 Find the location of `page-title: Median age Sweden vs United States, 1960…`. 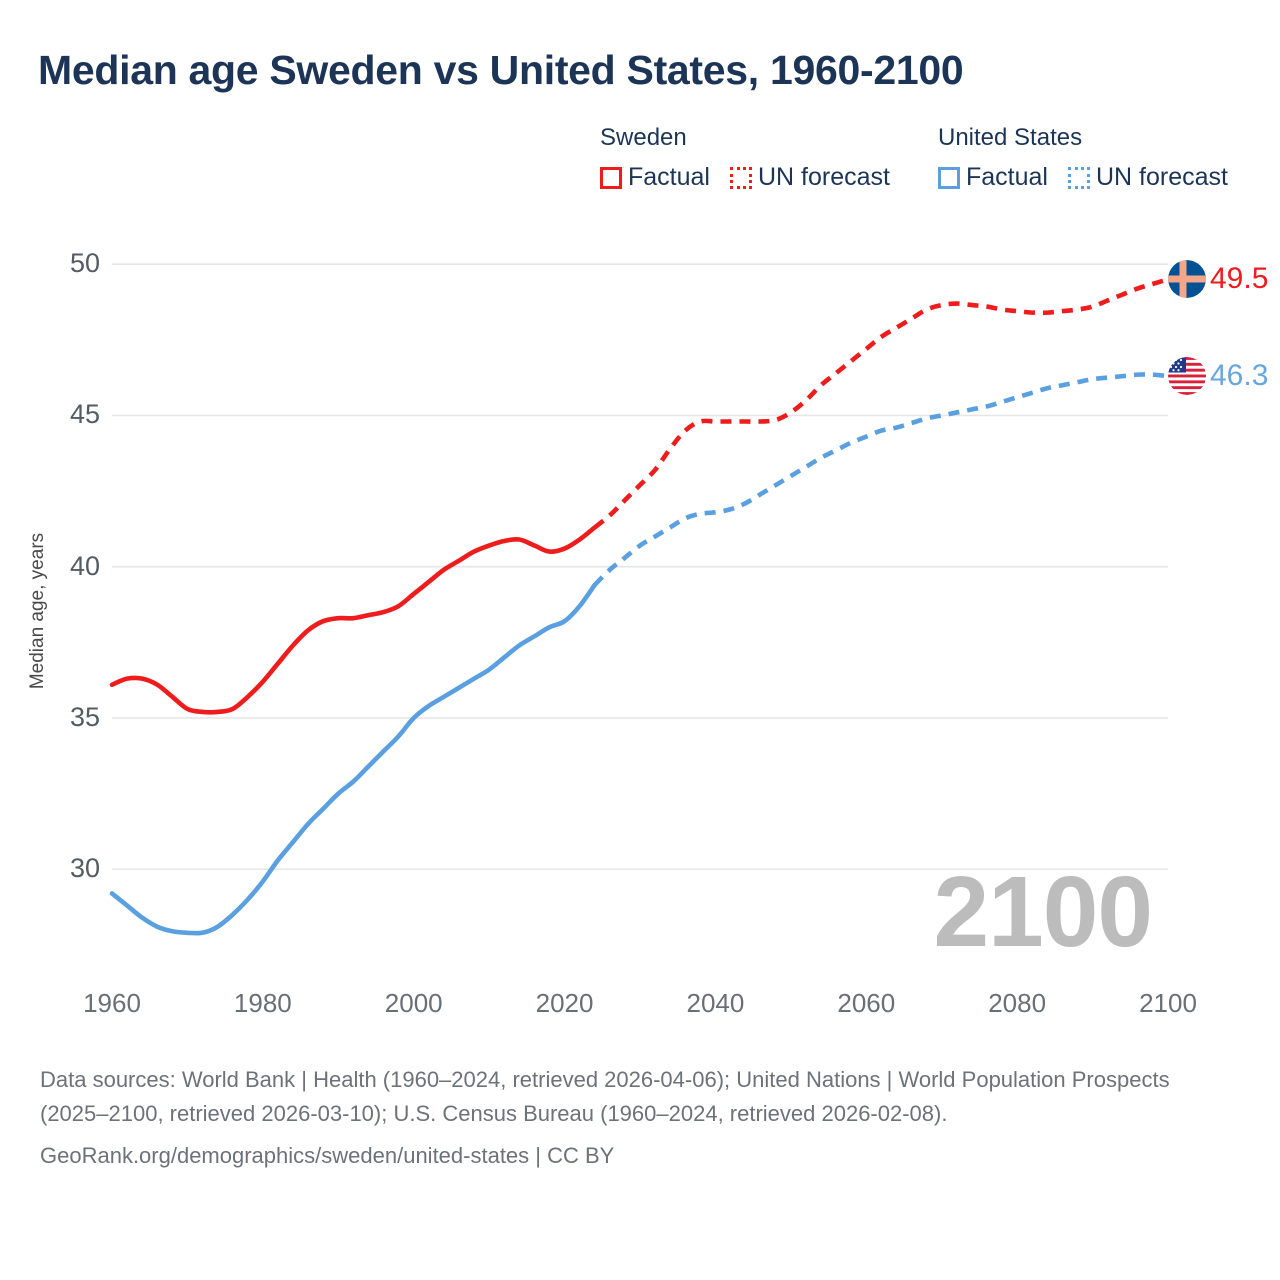

page-title: Median age Sweden vs United States, 1960… is located at coordinates (501, 70).